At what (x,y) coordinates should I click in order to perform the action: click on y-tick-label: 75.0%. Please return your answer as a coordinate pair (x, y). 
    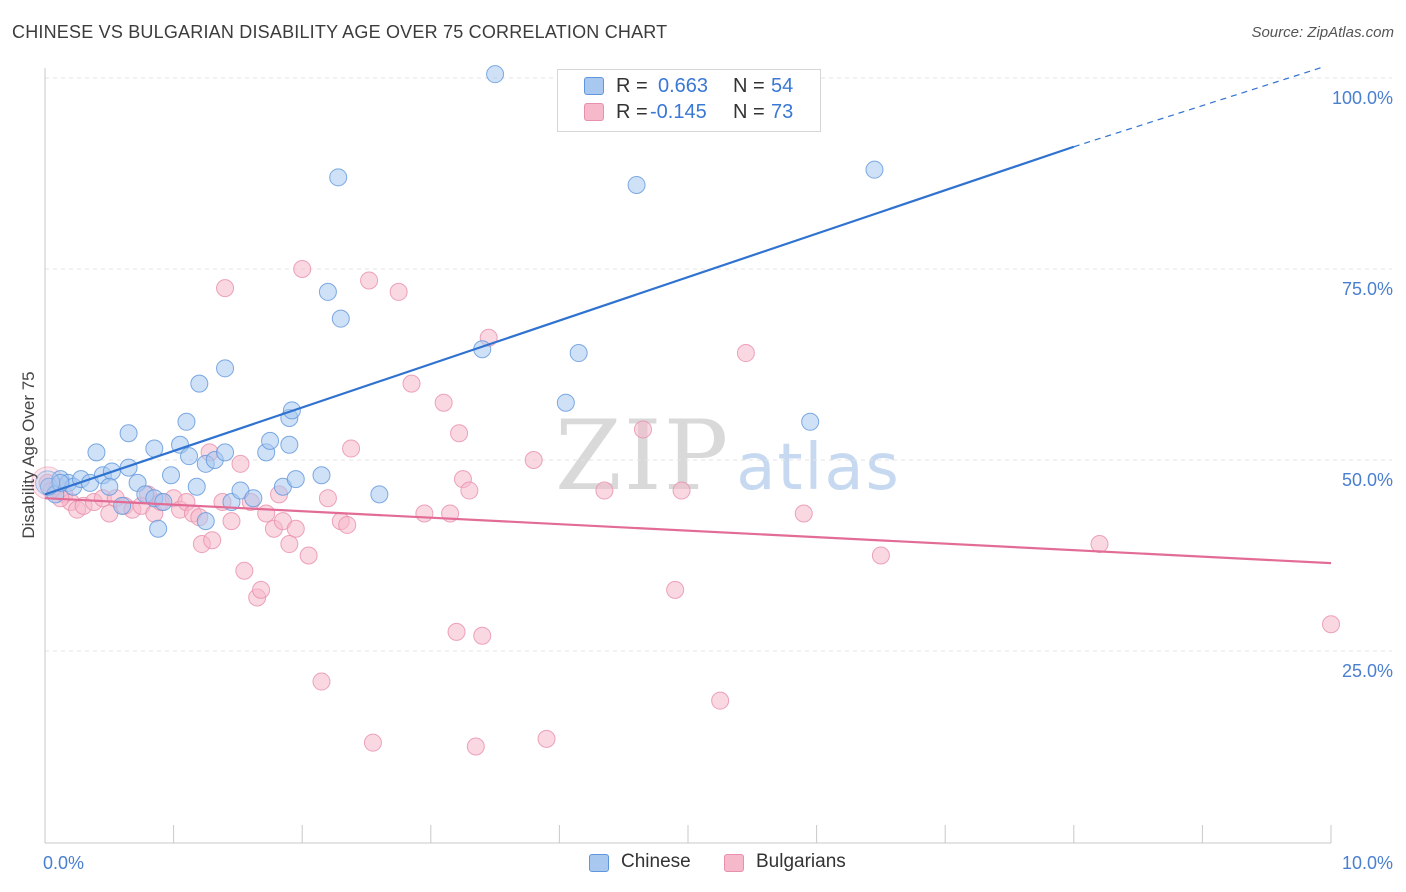
    Looking at the image, I should click on (1367, 289).